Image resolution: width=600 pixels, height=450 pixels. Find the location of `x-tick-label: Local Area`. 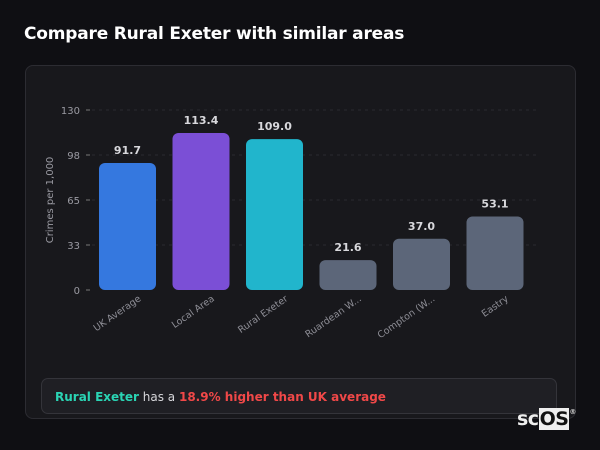

x-tick-label: Local Area is located at coordinates (193, 311).